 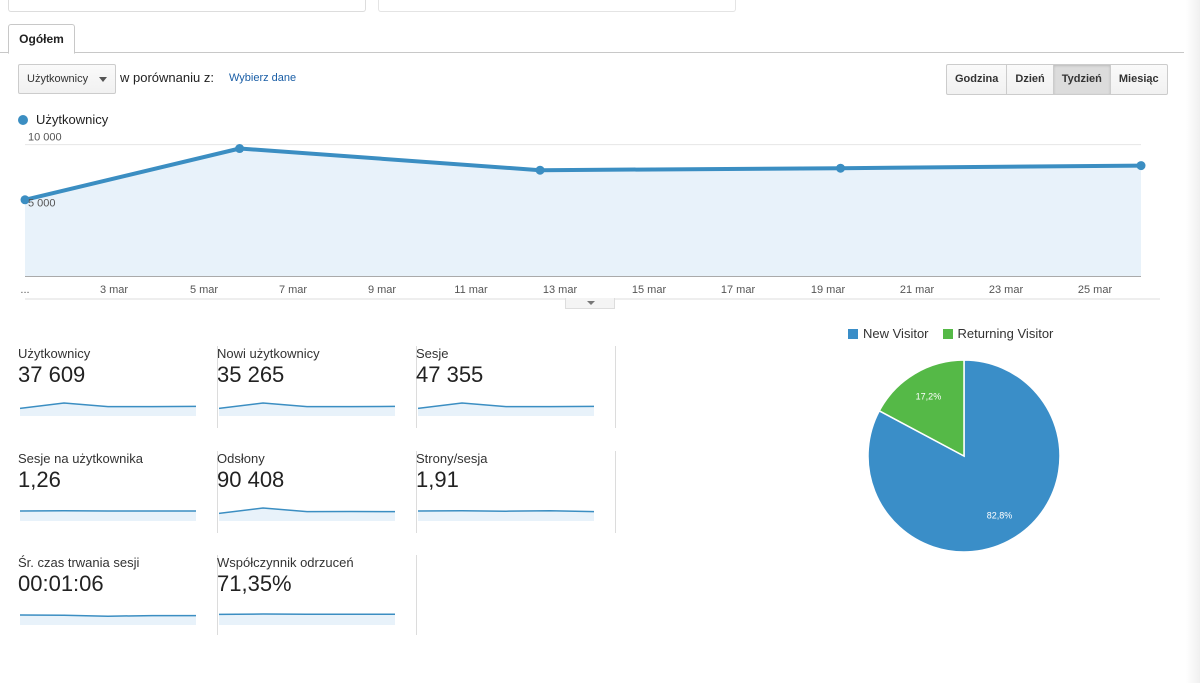 I want to click on period-selector: Godzina Dzień Tydzień Miesiąc, so click(x=1057, y=79).